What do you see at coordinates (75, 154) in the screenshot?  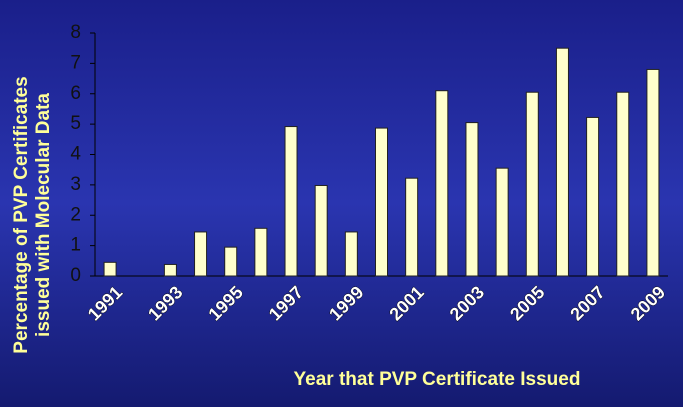 I see `y-tick-label: 4` at bounding box center [75, 154].